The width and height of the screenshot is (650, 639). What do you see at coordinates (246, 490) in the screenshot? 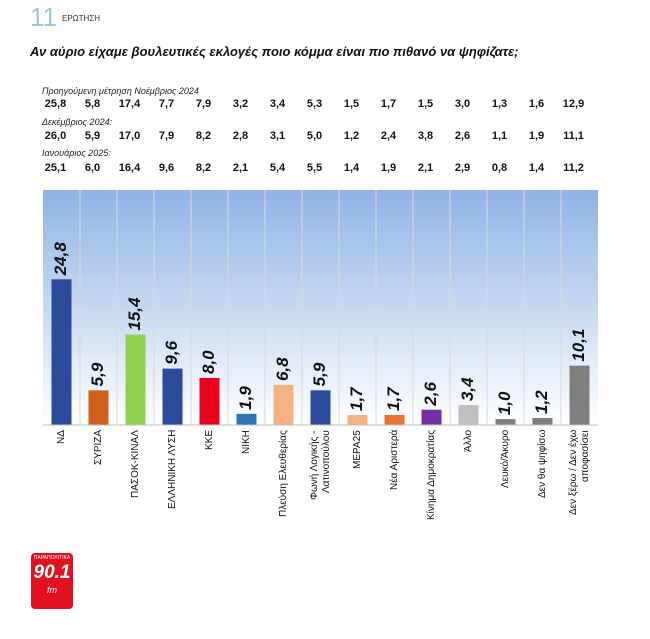
I see `category-label: ΝΙΚΗ` at bounding box center [246, 490].